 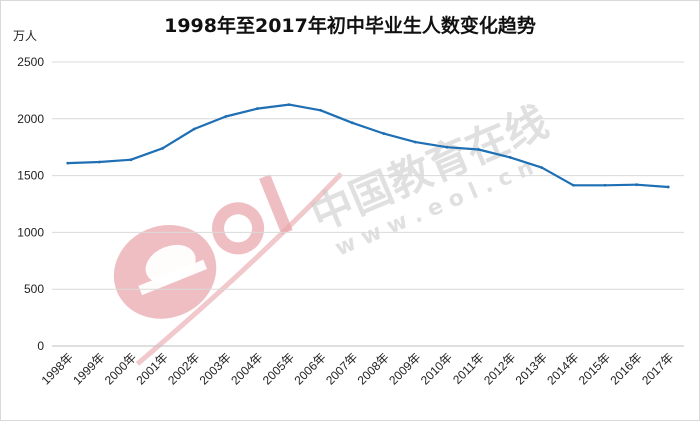 I want to click on y-tick-label: 500, so click(x=34, y=289).